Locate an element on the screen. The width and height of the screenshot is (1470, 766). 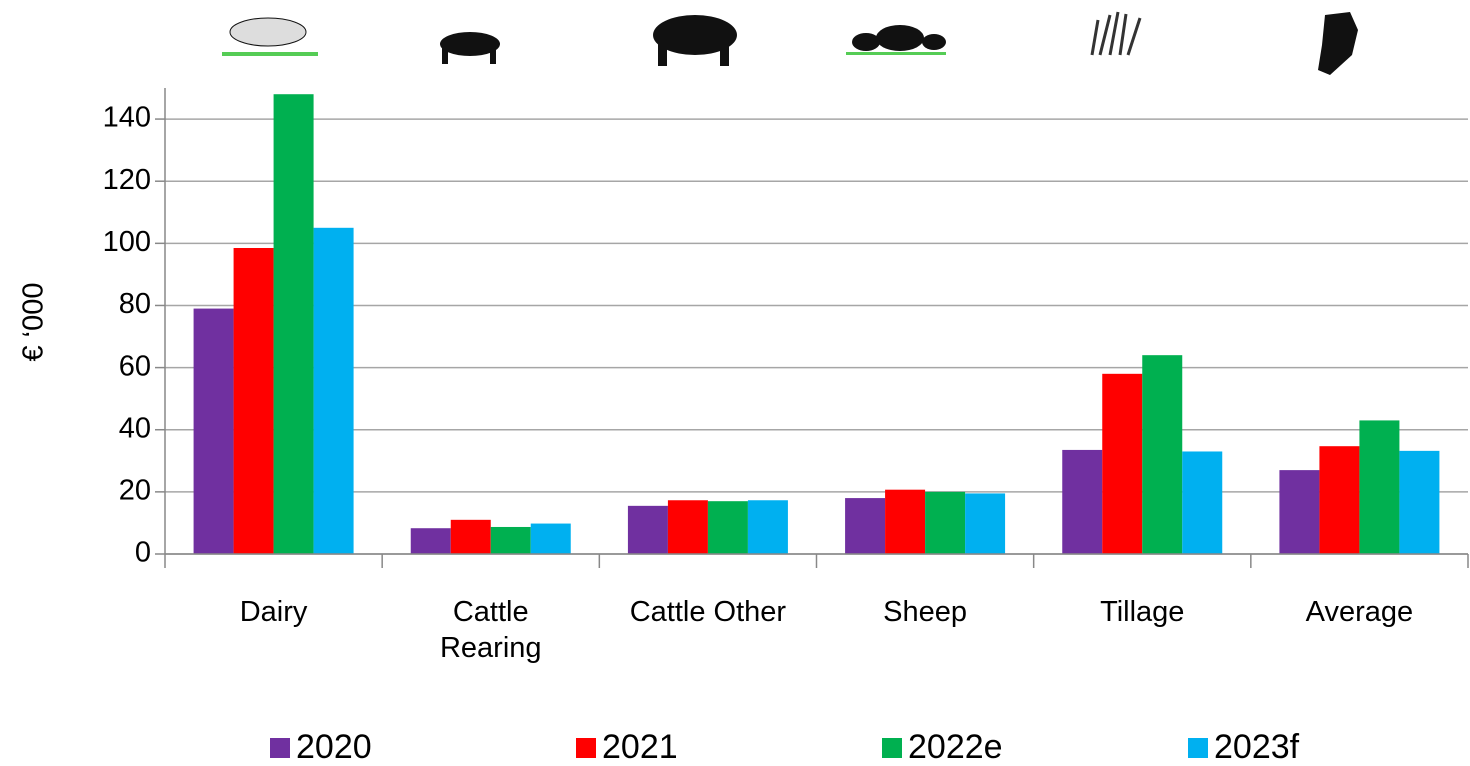
x-tick-label: Average is located at coordinates (1359, 612).